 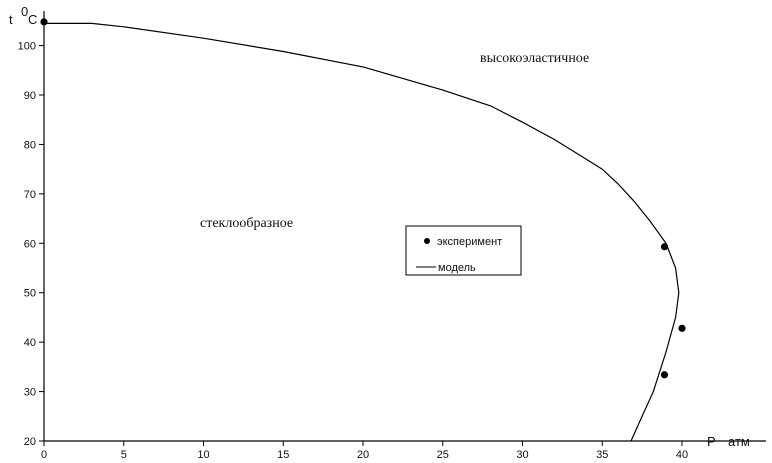 I want to click on x-axis-unit: атм, so click(x=739, y=441).